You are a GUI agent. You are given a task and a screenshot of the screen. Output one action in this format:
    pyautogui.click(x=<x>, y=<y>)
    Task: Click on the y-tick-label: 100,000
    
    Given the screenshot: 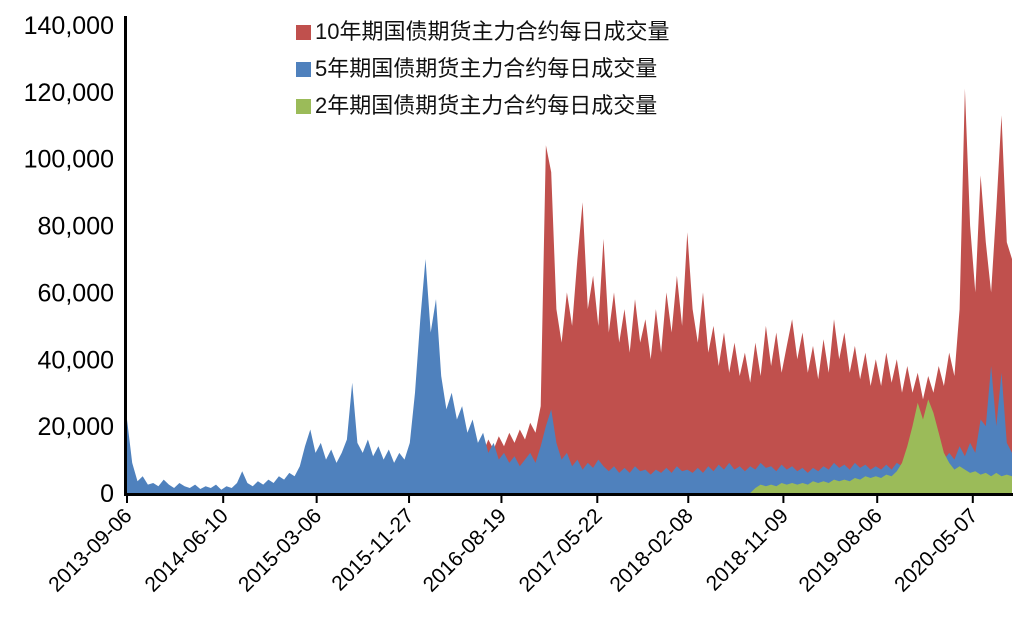 What is the action you would take?
    pyautogui.click(x=69, y=160)
    